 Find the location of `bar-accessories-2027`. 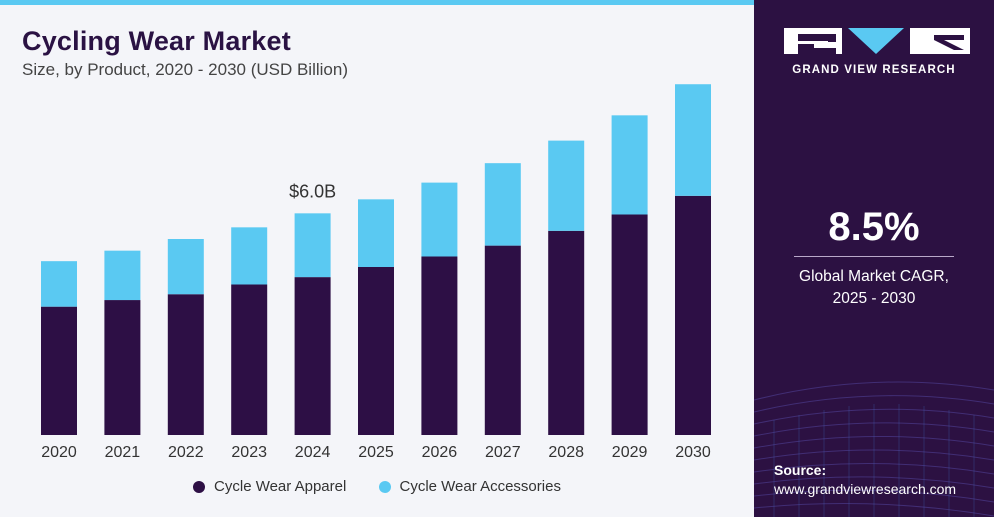

bar-accessories-2027 is located at coordinates (502, 204).